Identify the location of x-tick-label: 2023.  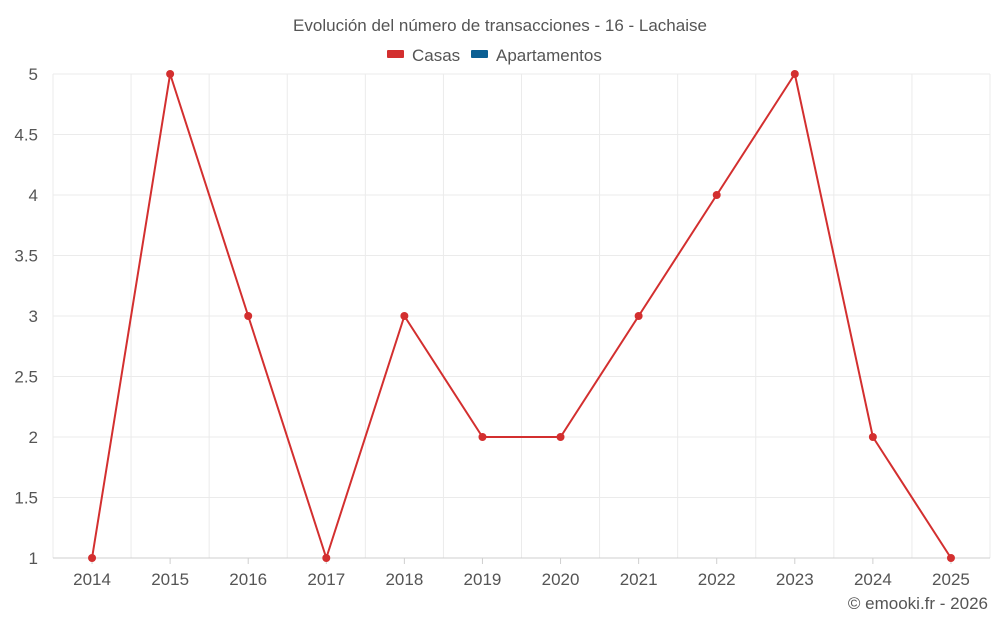
(795, 579).